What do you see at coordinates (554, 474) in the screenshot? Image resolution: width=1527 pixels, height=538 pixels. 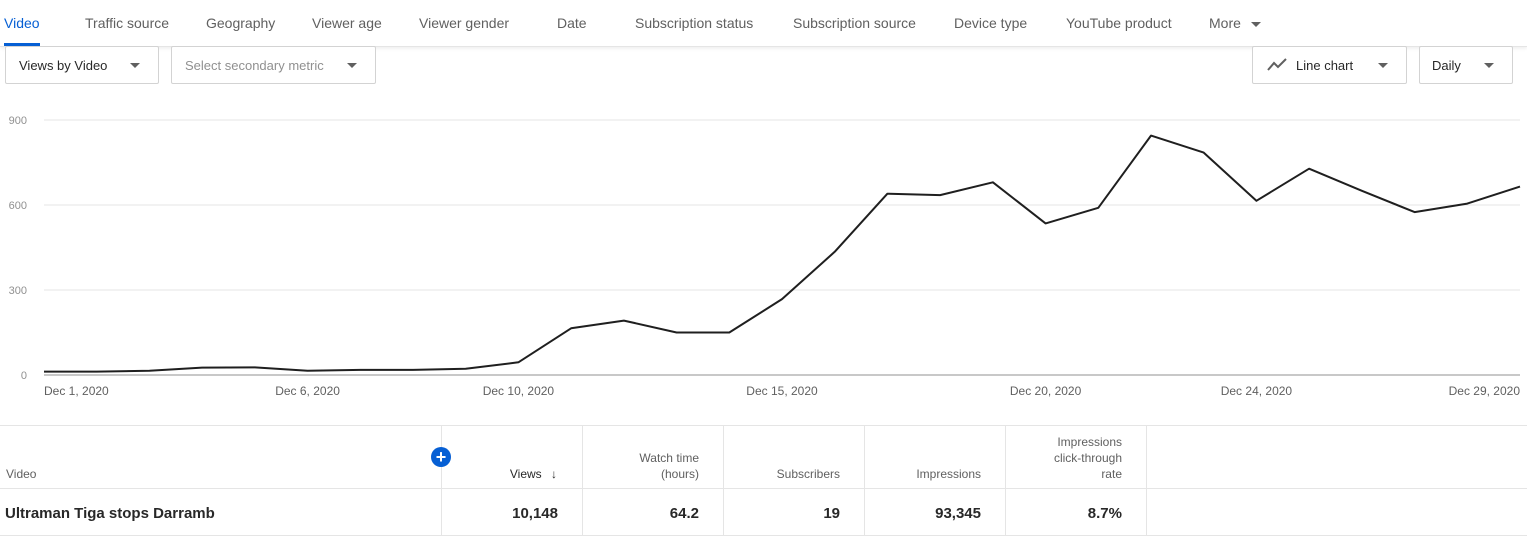 I see `sort-arrow-down-icon: ↓` at bounding box center [554, 474].